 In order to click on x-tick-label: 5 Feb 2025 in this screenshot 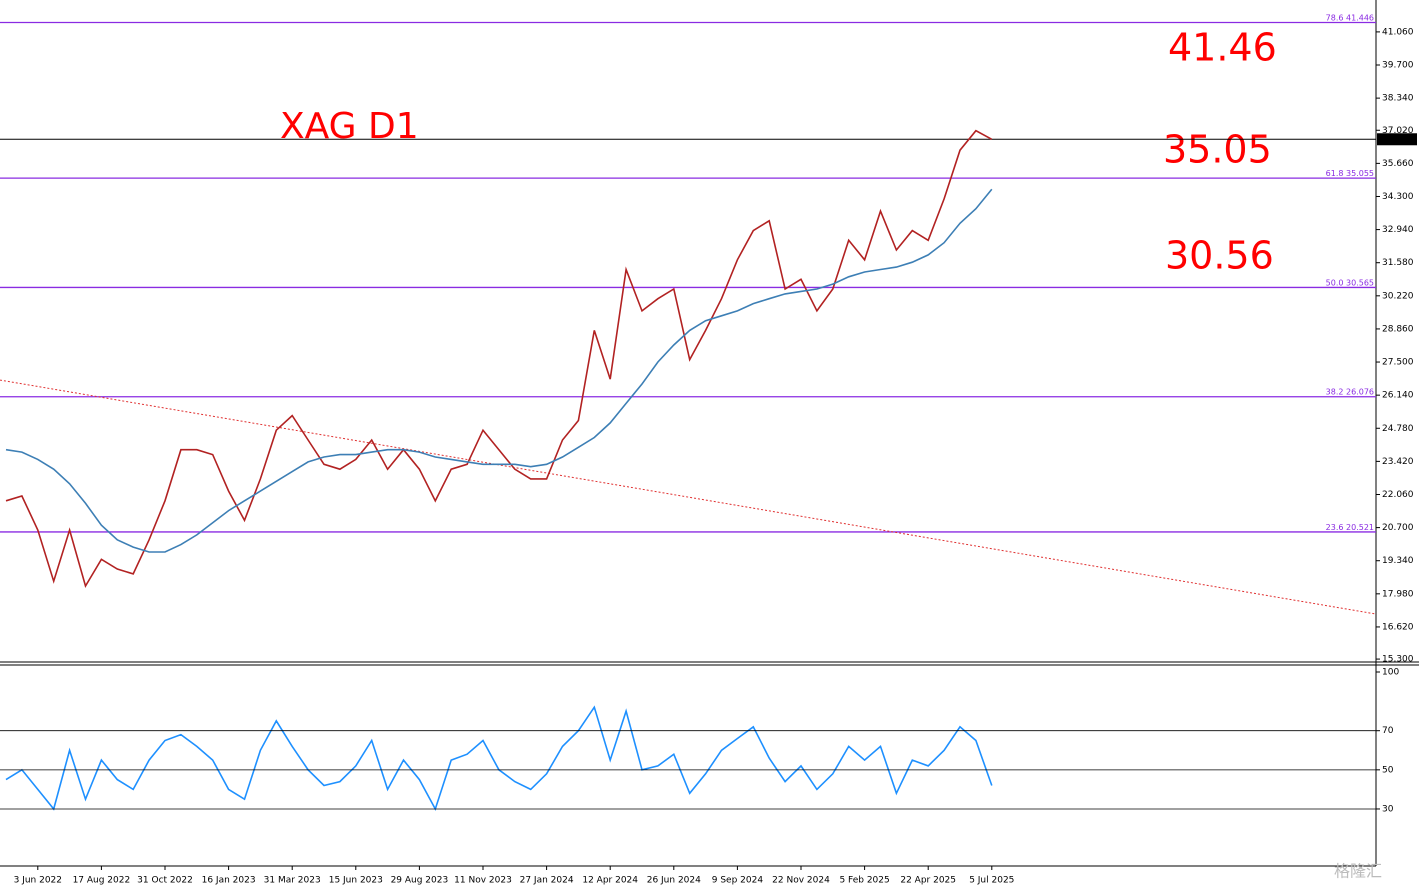, I will do `click(864, 881)`.